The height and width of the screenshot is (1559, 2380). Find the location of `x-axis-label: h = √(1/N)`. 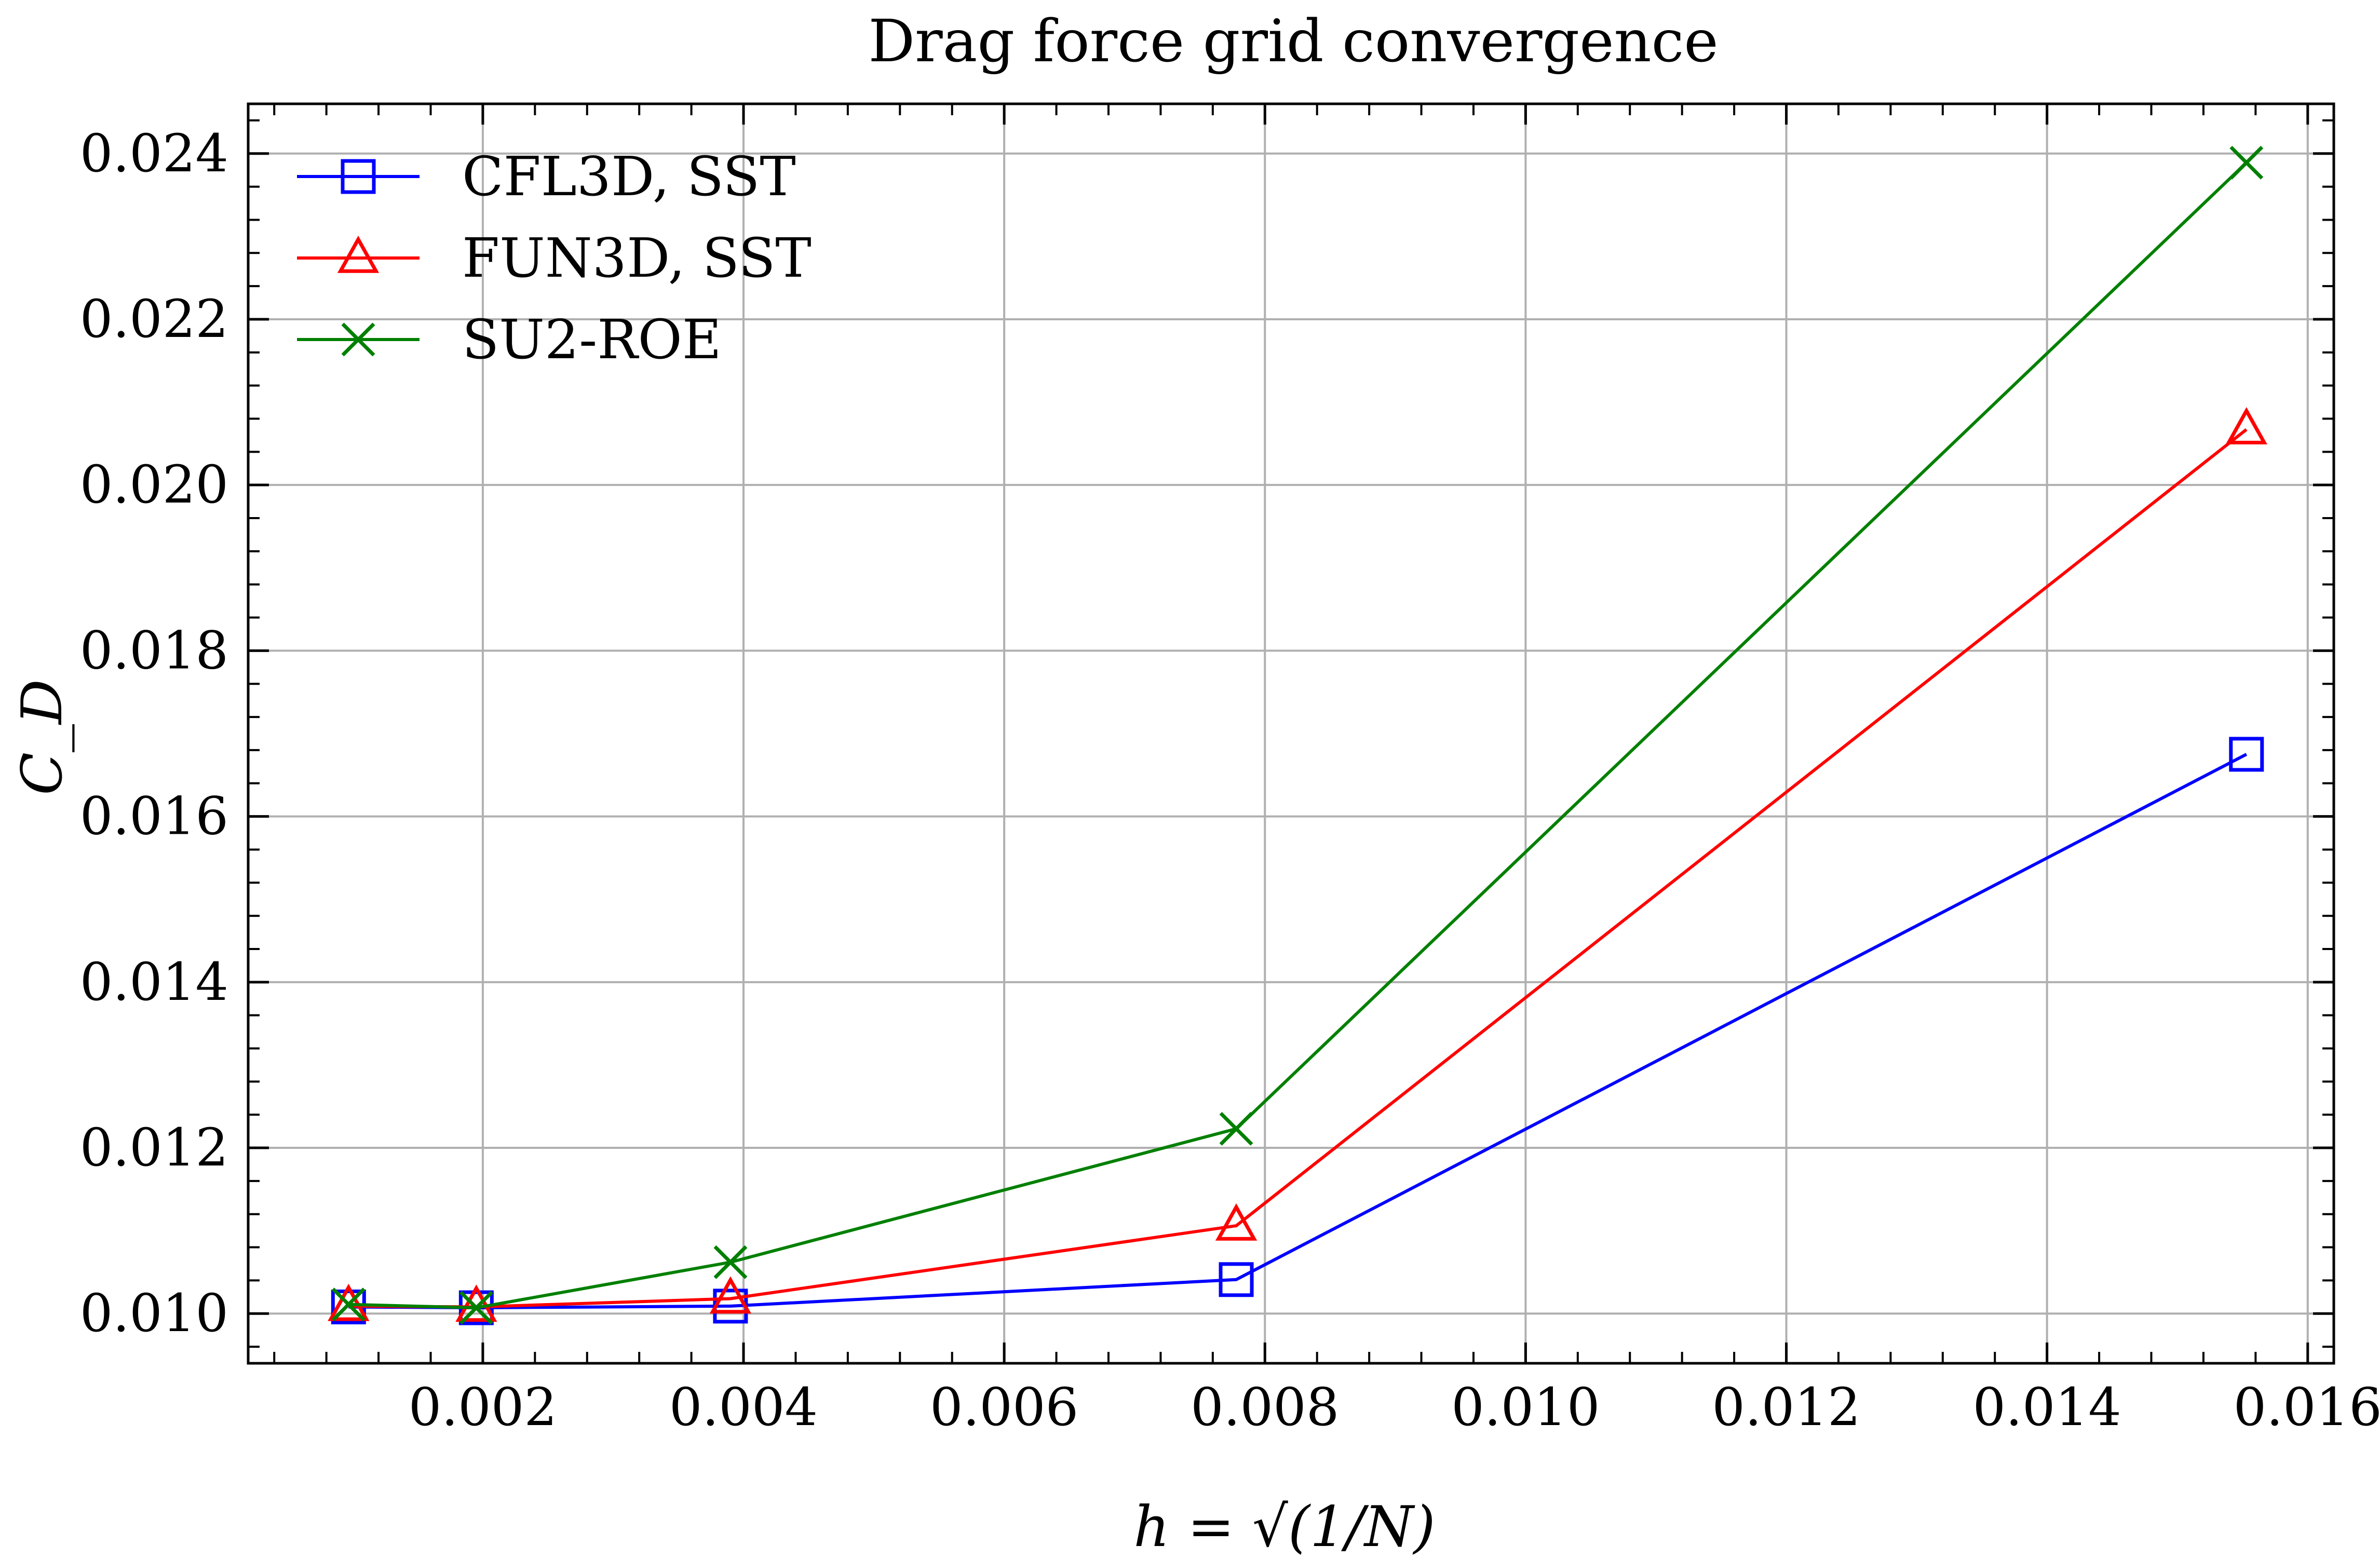

x-axis-label: h = √(1/N) is located at coordinates (1284, 1527).